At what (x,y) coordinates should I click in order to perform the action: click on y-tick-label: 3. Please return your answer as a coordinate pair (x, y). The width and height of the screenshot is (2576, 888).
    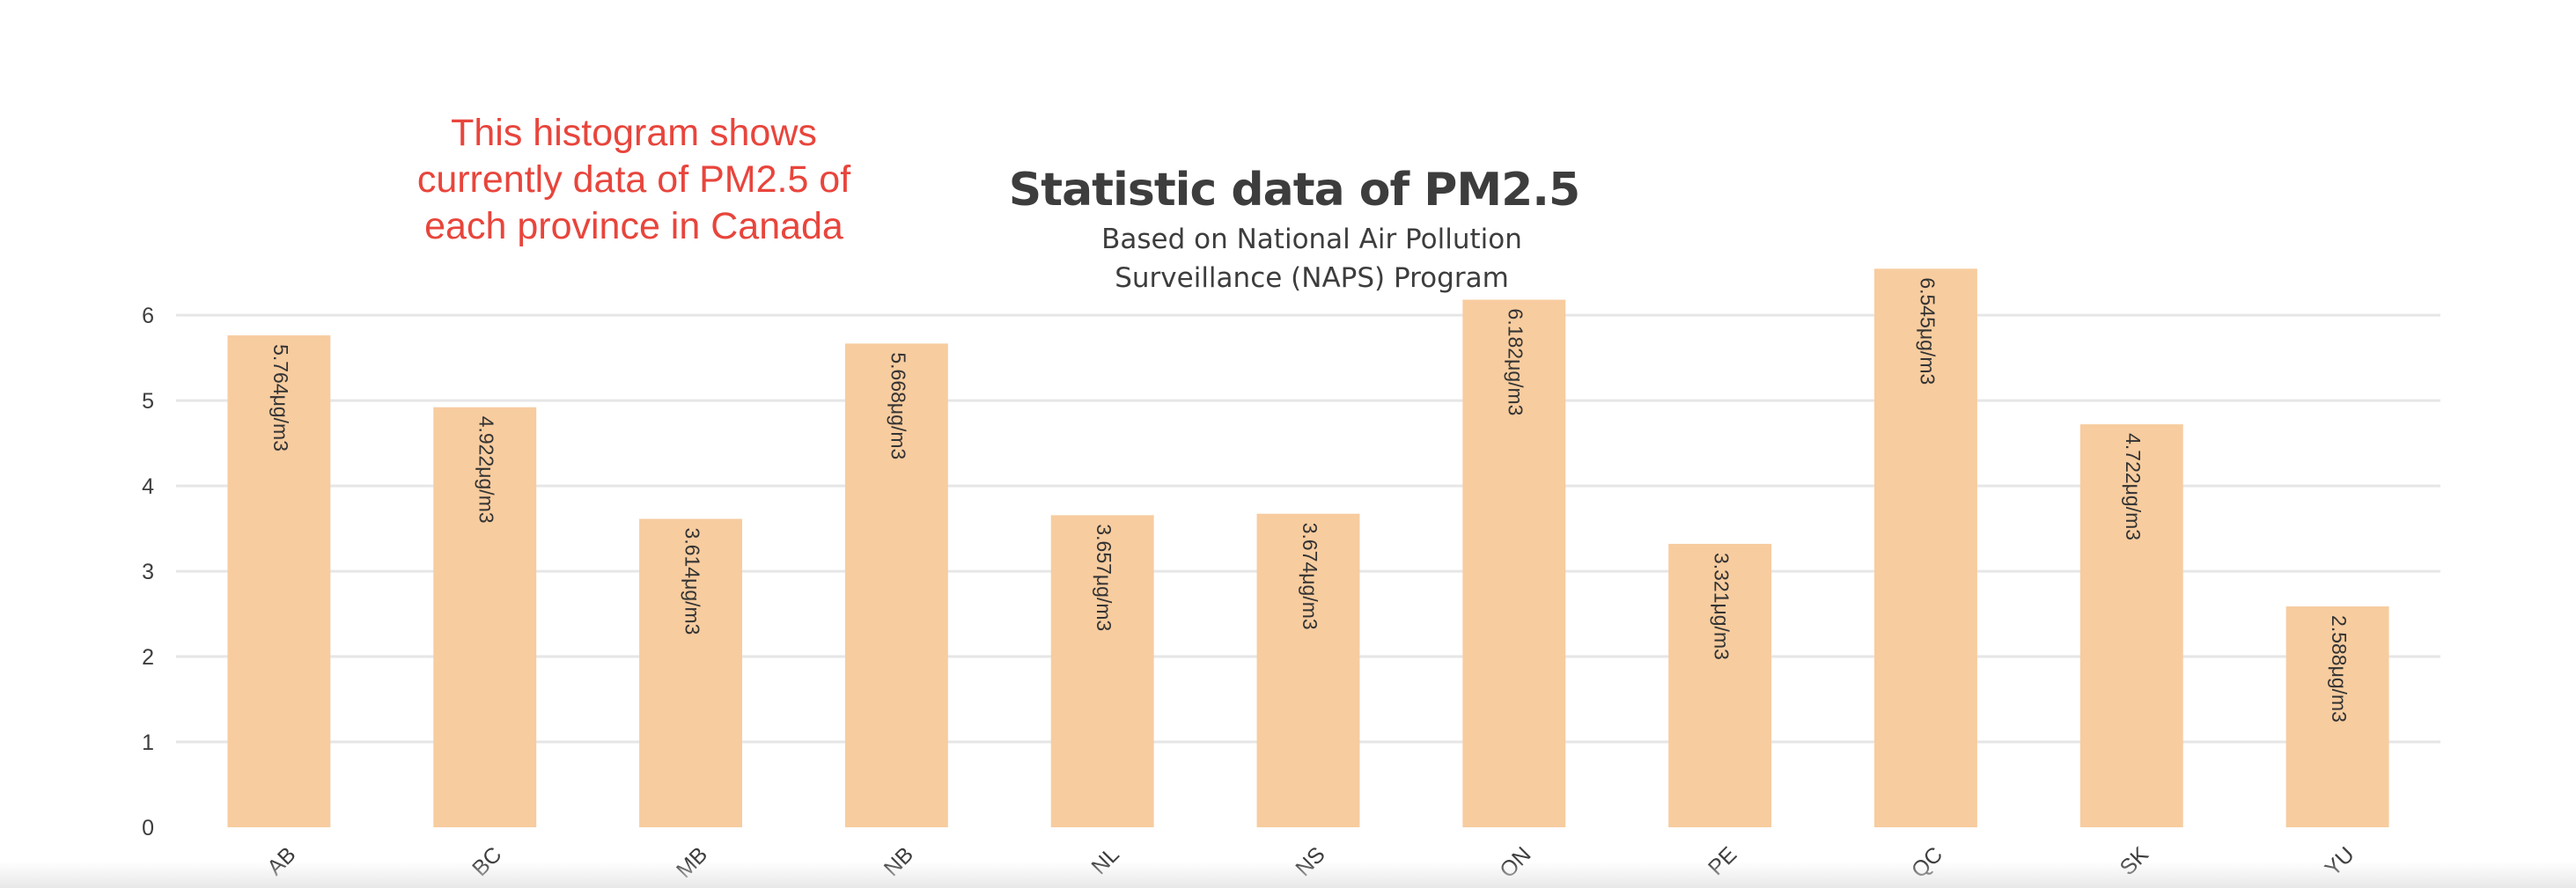
    Looking at the image, I should click on (148, 572).